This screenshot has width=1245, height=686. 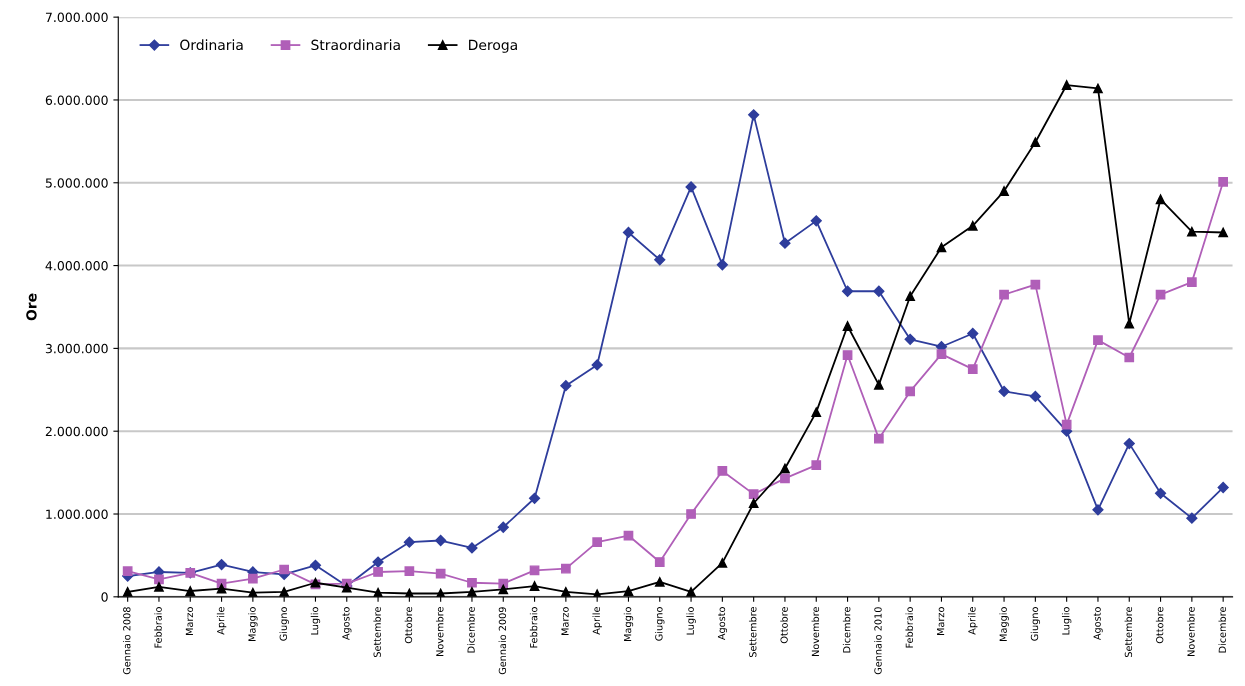 I want to click on y-tick-label: 6.000.000, so click(x=76, y=100).